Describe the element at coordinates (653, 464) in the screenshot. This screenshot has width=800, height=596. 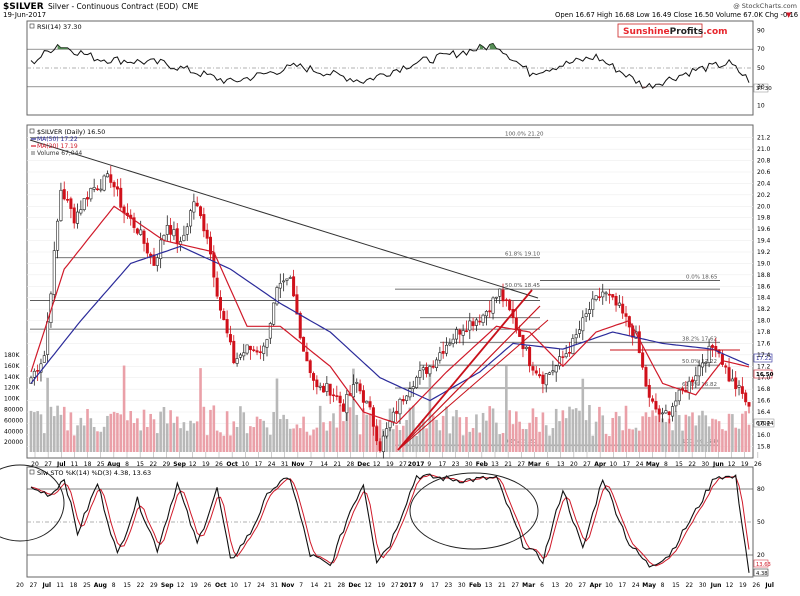
I see `x-axis-top-label: May` at that location.